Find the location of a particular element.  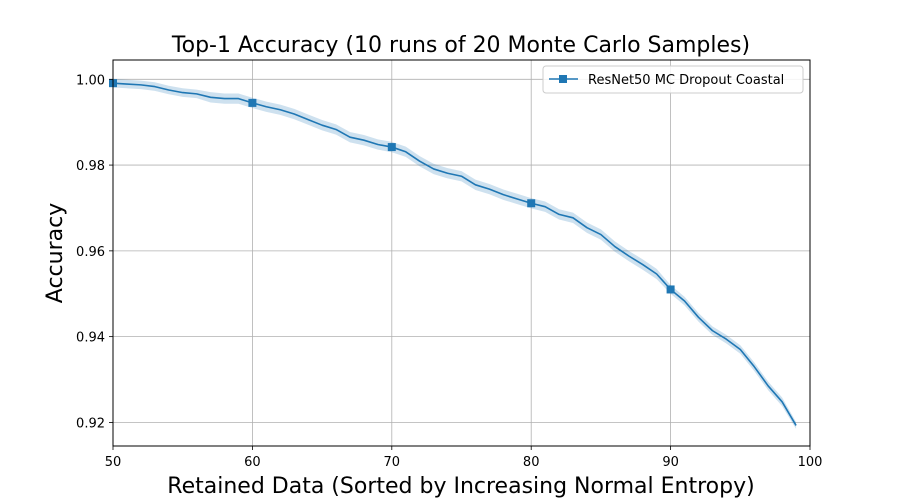

y-tick-label: 0.96 is located at coordinates (90, 252).